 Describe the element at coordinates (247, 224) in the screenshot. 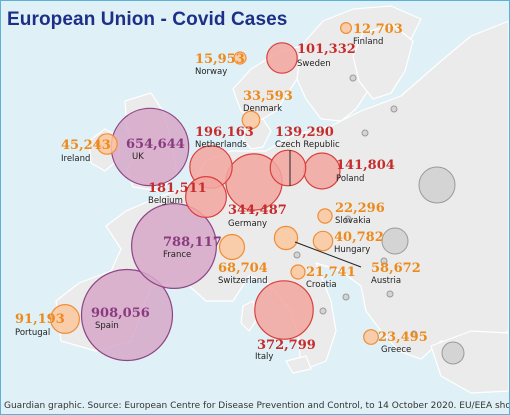

I see `country-label-germany: Germany` at that location.